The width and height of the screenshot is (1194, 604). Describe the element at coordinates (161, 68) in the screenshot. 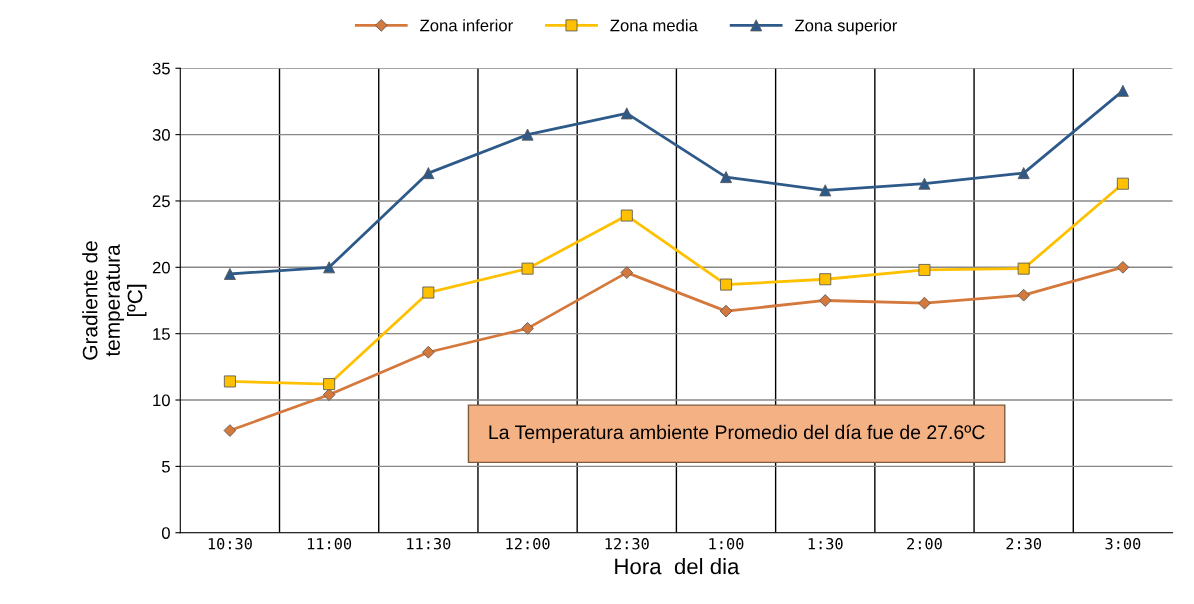

I see `y-tick-label: 35` at that location.